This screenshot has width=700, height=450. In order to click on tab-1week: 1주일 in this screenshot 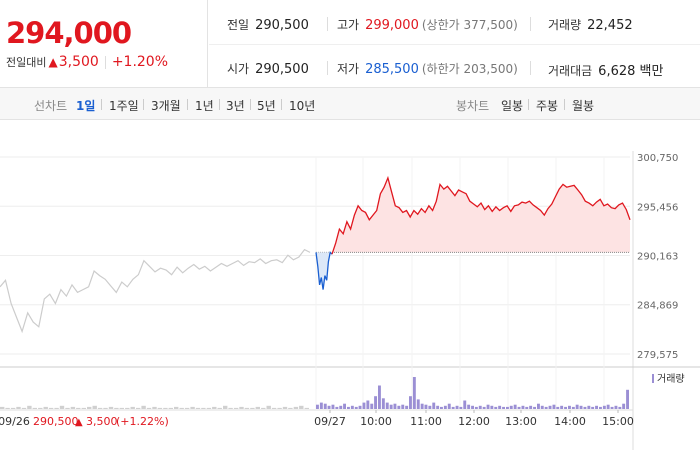, I will do `click(124, 106)`.